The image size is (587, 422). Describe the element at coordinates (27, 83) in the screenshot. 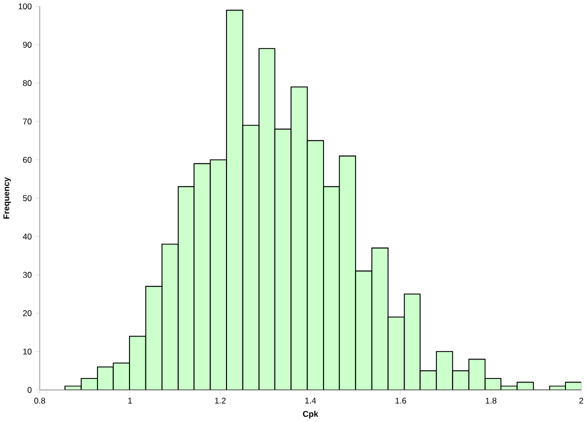

I see `y-tick-label: 80` at that location.